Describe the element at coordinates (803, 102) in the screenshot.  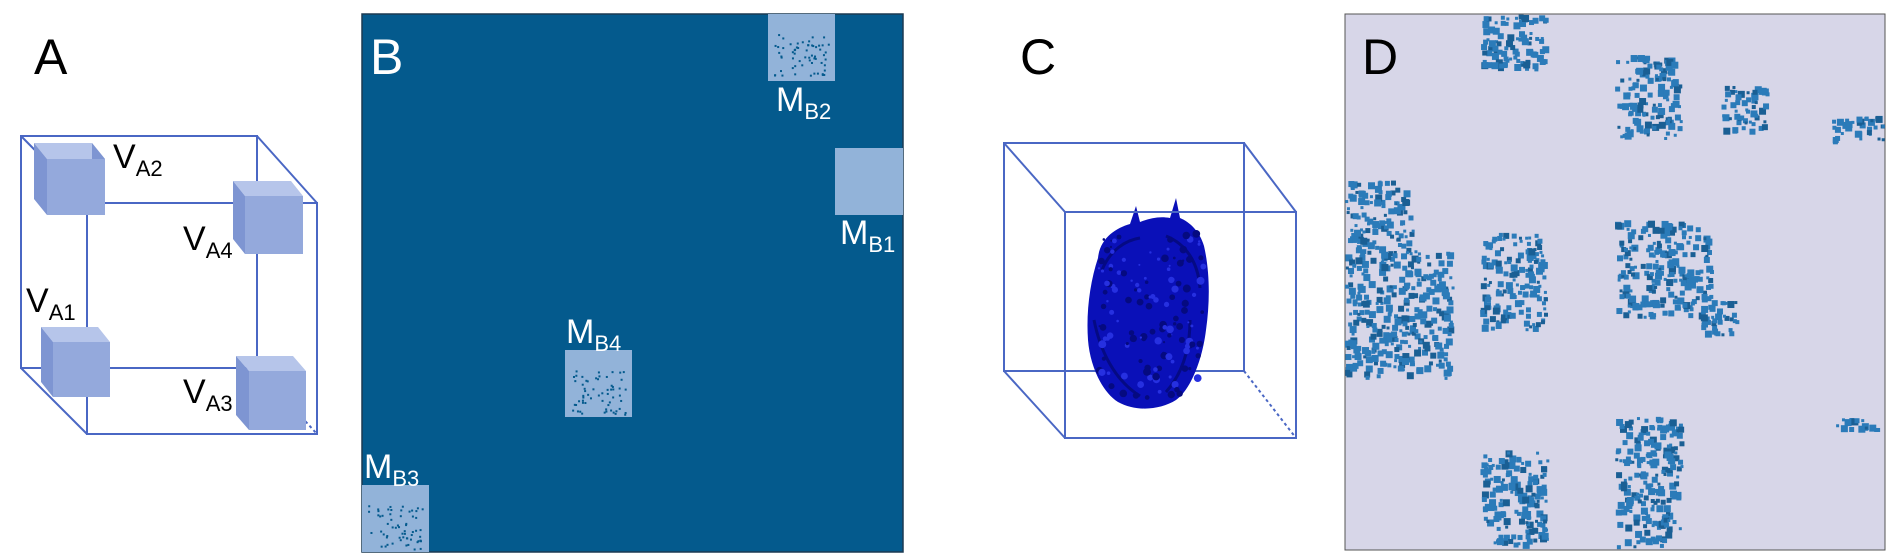
I see `label-mb2: MB2` at that location.